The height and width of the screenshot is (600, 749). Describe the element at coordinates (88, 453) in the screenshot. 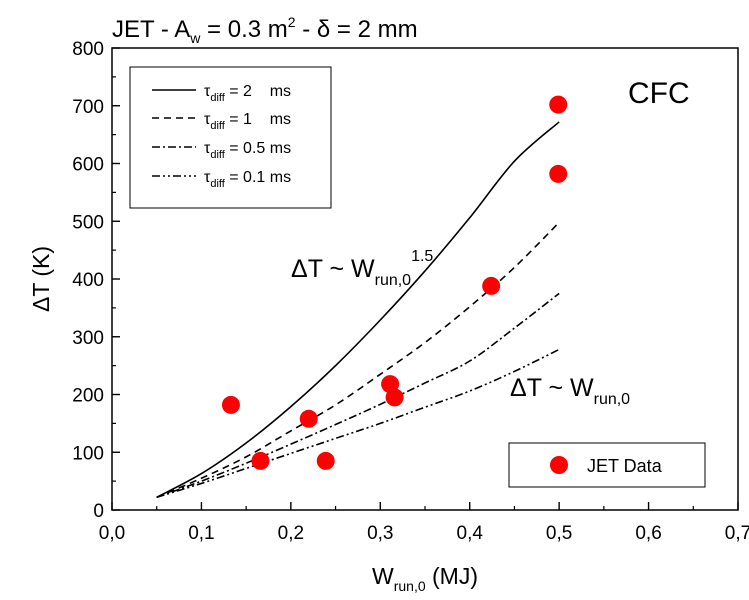

I see `y-tick-label: 100` at that location.